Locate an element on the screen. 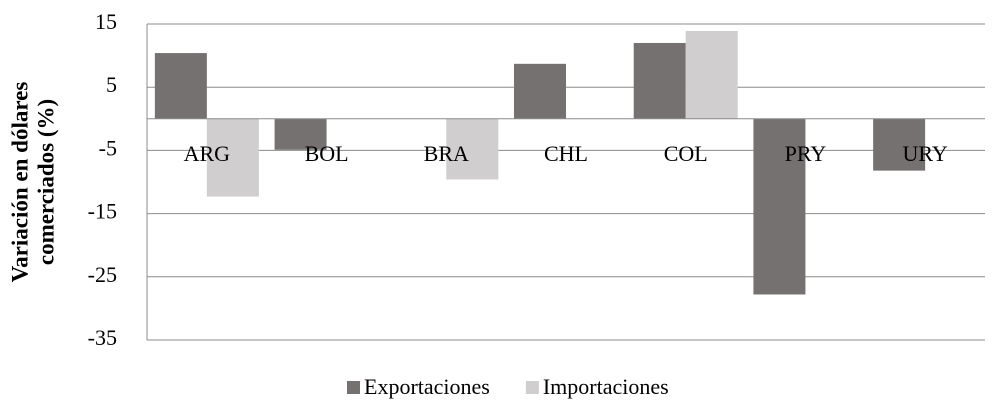 This screenshot has width=1000, height=406. legend-label: Importaciones is located at coordinates (606, 386).